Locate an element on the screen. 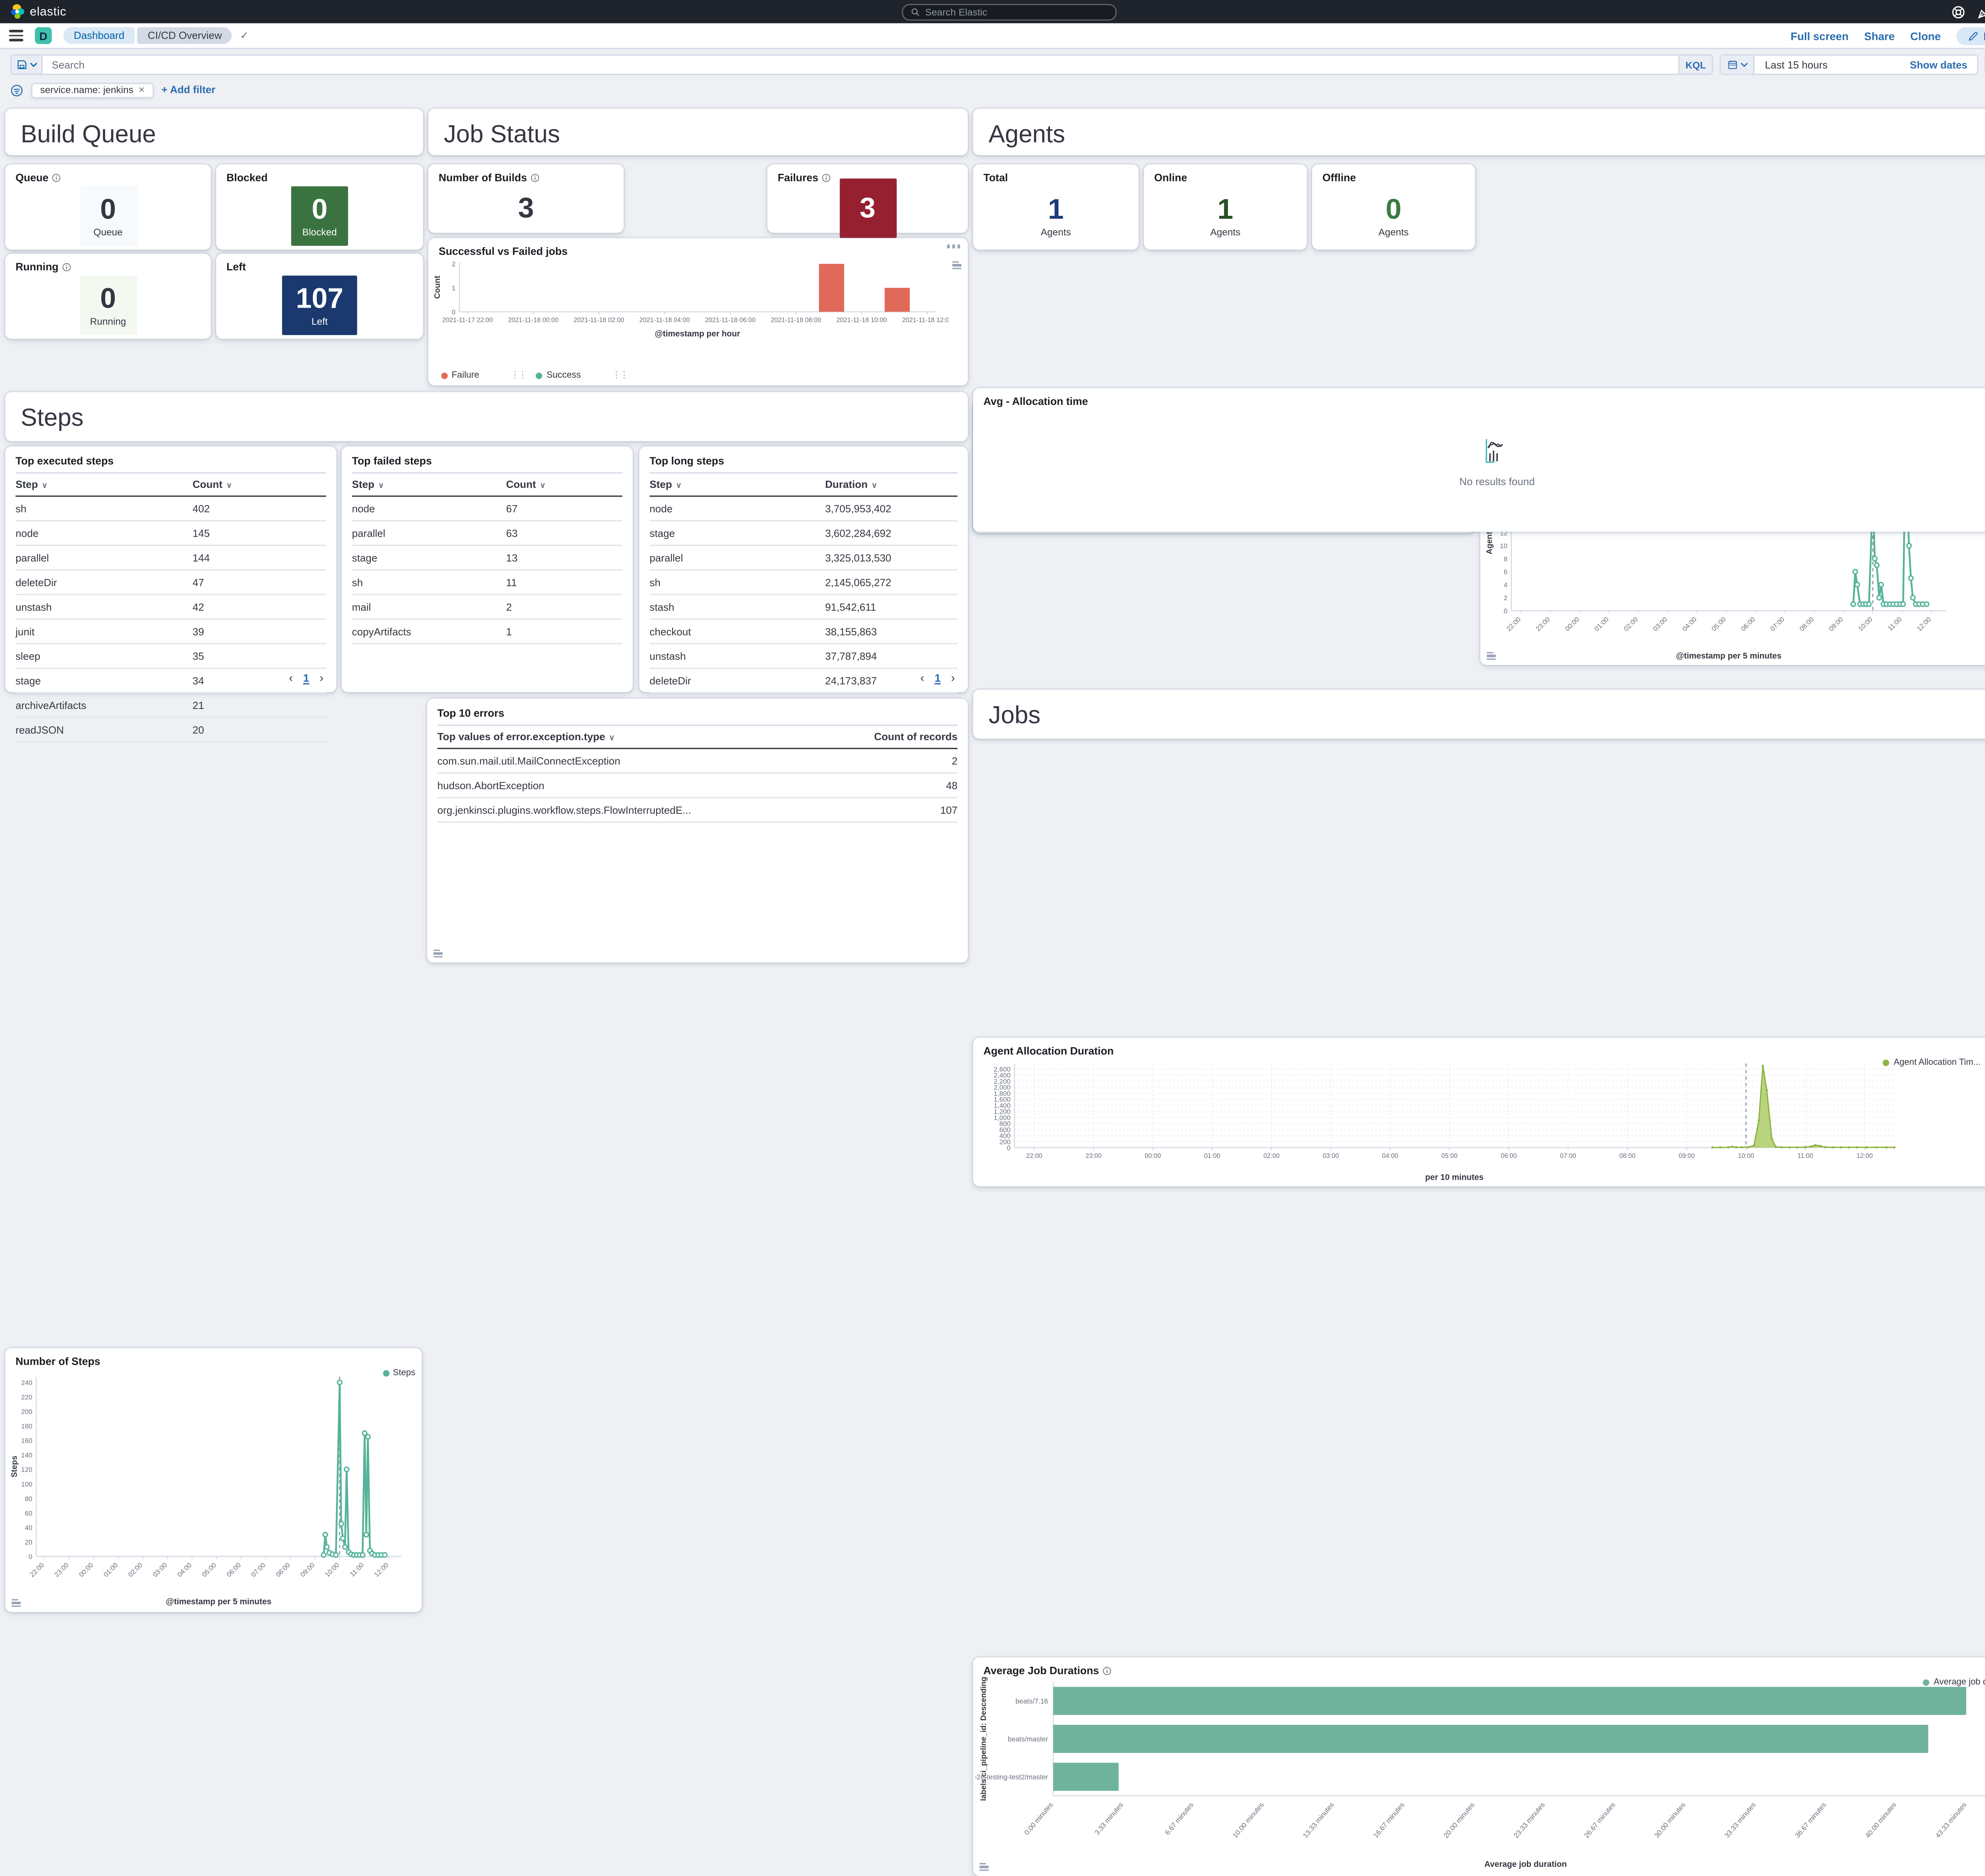 The width and height of the screenshot is (1985, 1876). stat-tile: 0 Queue is located at coordinates (108, 216).